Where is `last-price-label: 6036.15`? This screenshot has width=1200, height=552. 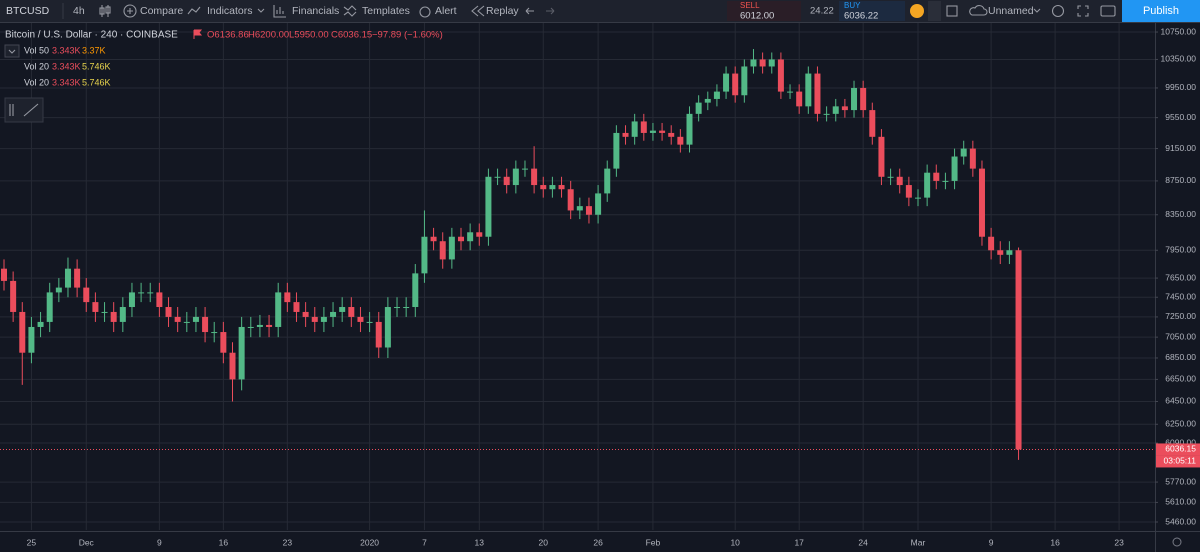
last-price-label: 6036.15 is located at coordinates (1180, 449).